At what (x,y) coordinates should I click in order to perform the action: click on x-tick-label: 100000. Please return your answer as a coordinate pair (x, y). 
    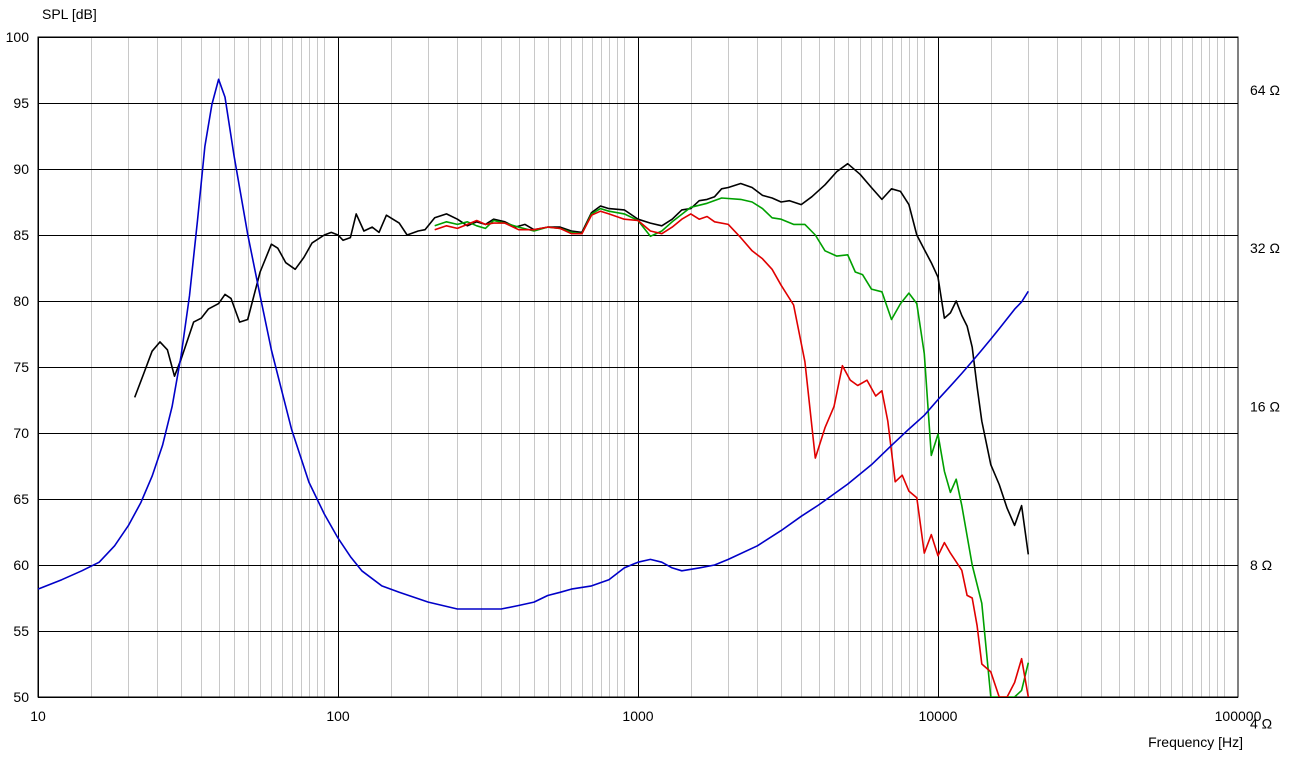
    Looking at the image, I should click on (1238, 716).